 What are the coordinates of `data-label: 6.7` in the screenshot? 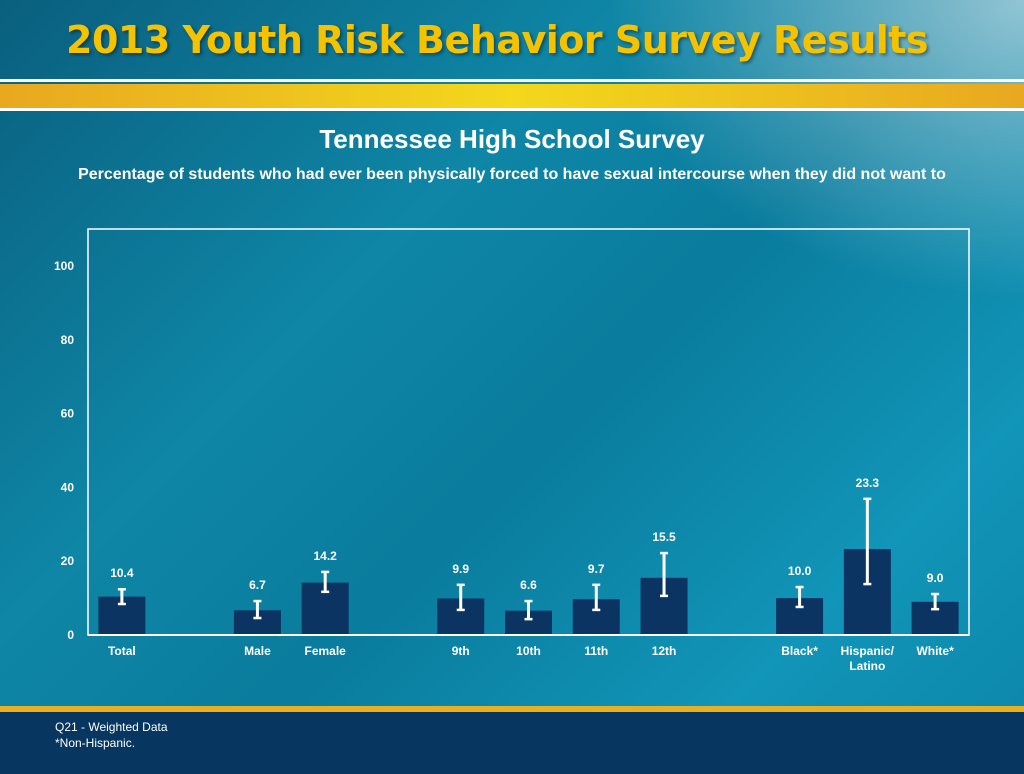 It's located at (257, 585).